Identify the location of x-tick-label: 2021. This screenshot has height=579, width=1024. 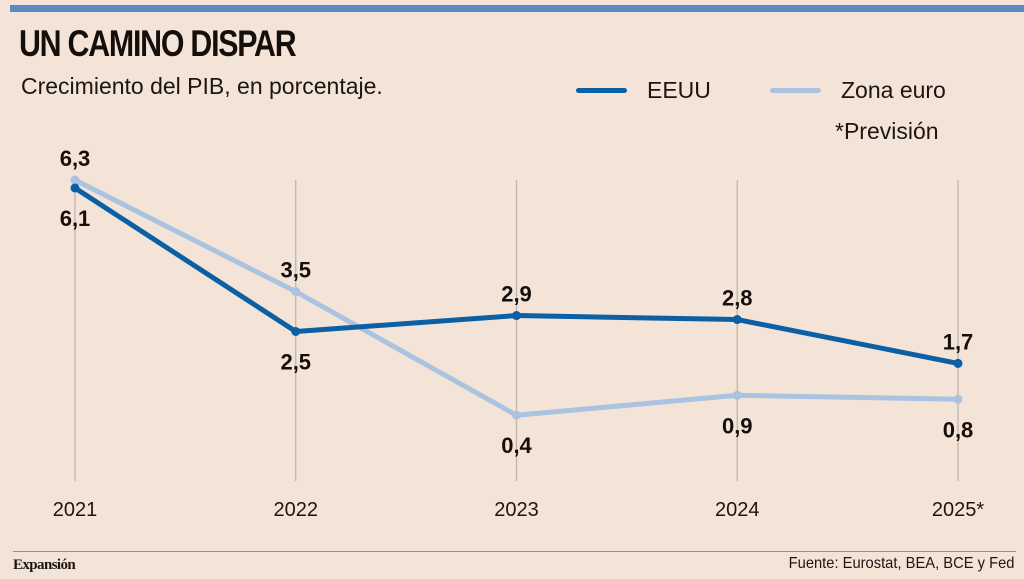
(75, 510).